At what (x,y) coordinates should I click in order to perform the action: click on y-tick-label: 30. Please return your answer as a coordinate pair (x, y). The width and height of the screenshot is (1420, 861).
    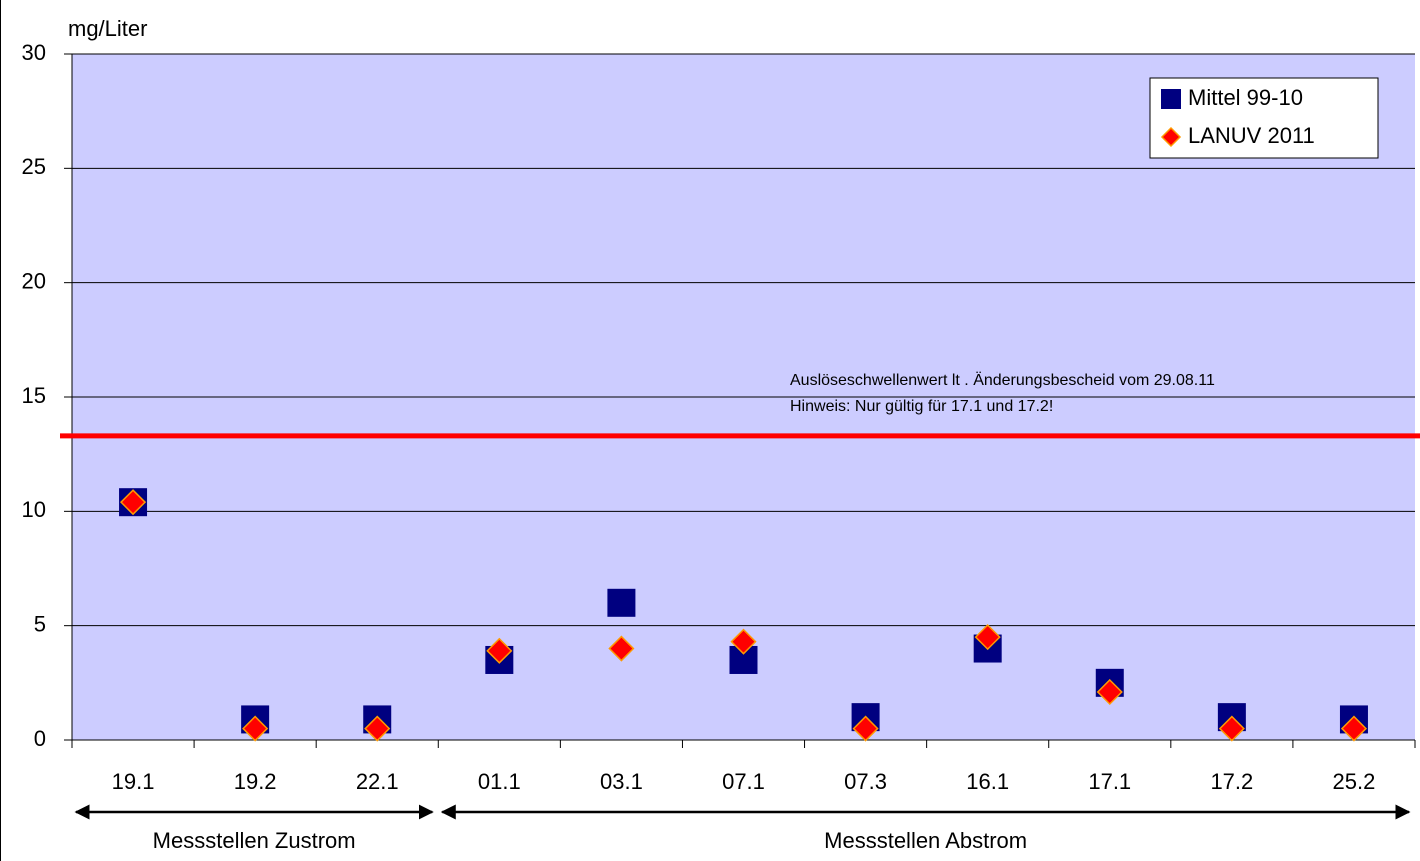
    Looking at the image, I should click on (34, 52).